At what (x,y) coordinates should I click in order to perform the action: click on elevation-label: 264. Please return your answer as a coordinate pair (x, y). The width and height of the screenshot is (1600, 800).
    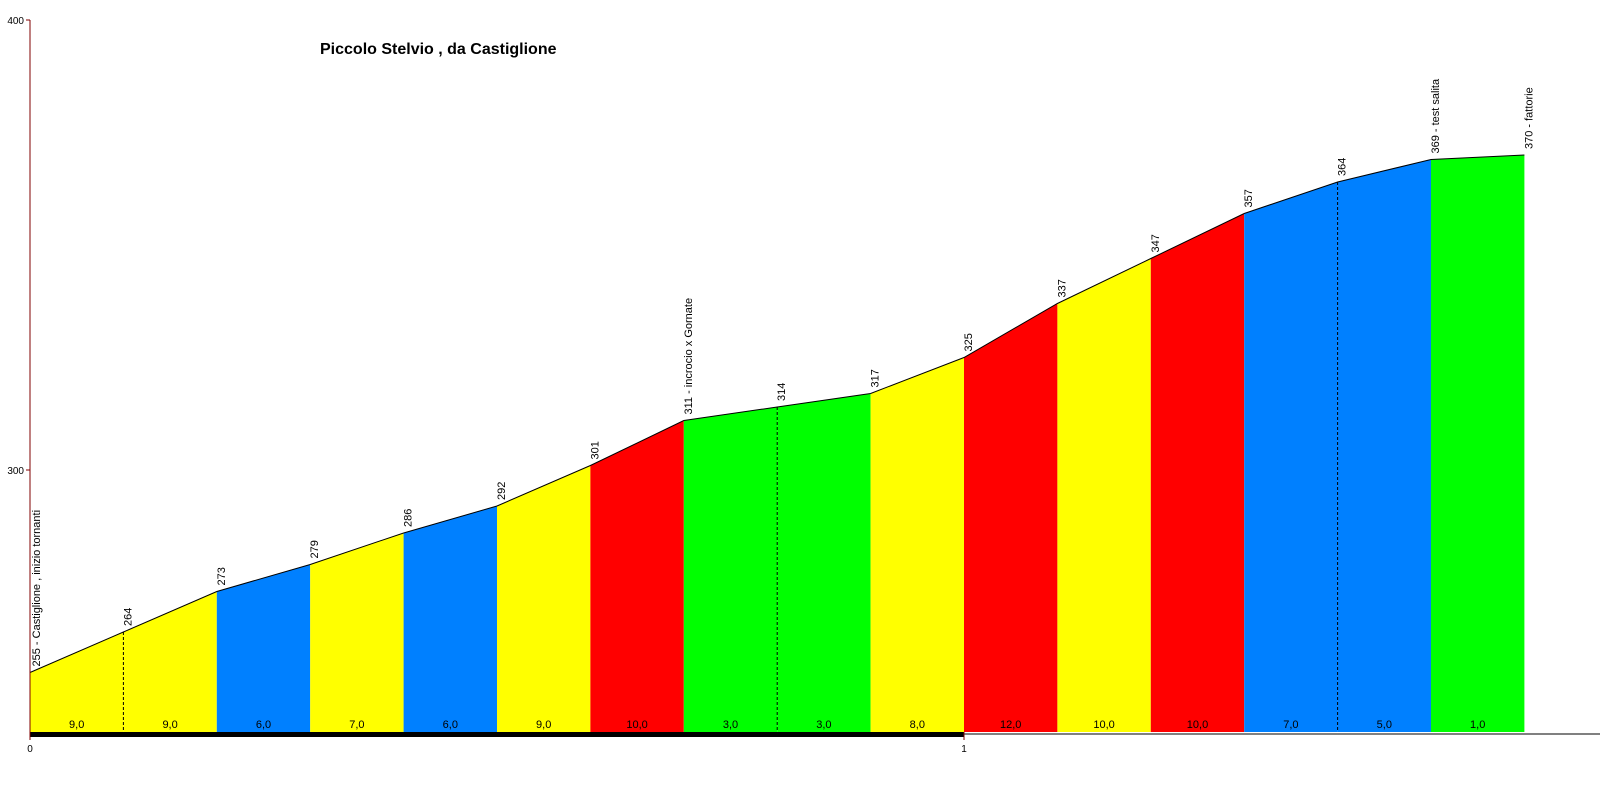
    Looking at the image, I should click on (128, 617).